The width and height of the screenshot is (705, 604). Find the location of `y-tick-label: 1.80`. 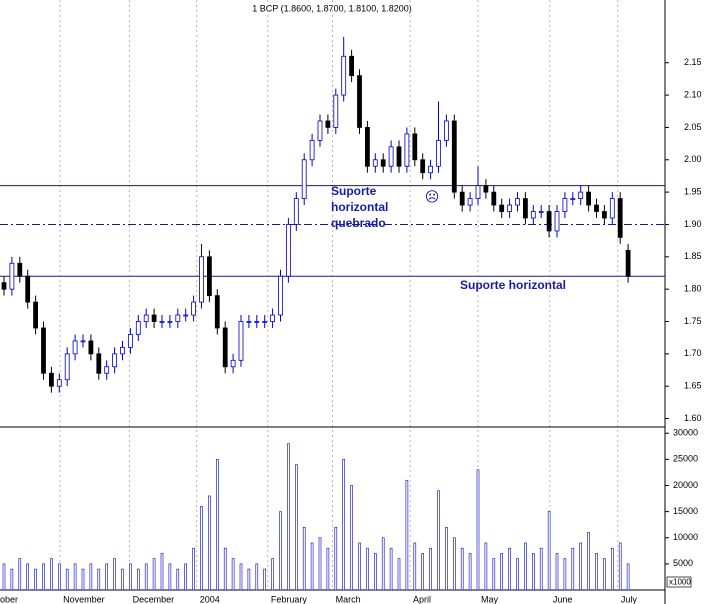

y-tick-label: 1.80 is located at coordinates (693, 289).